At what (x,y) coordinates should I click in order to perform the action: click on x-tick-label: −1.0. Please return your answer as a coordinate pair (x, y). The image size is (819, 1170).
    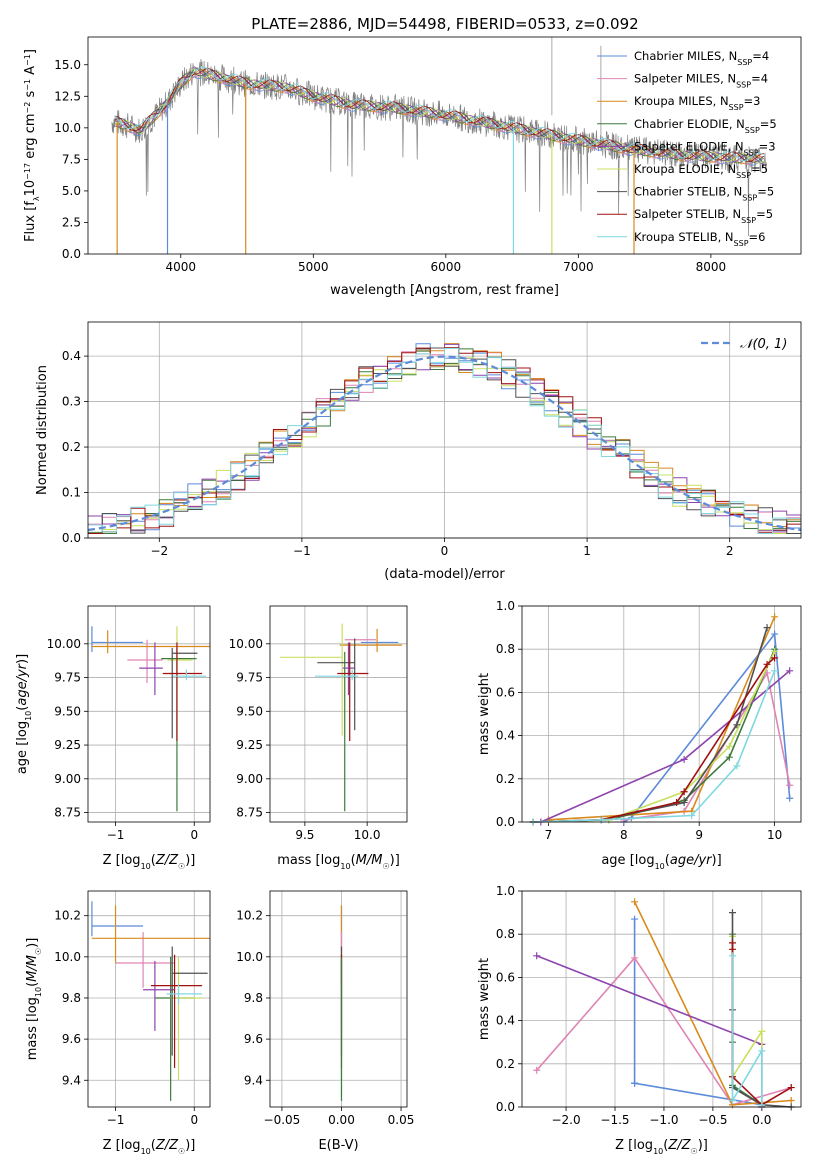
    Looking at the image, I should click on (663, 1120).